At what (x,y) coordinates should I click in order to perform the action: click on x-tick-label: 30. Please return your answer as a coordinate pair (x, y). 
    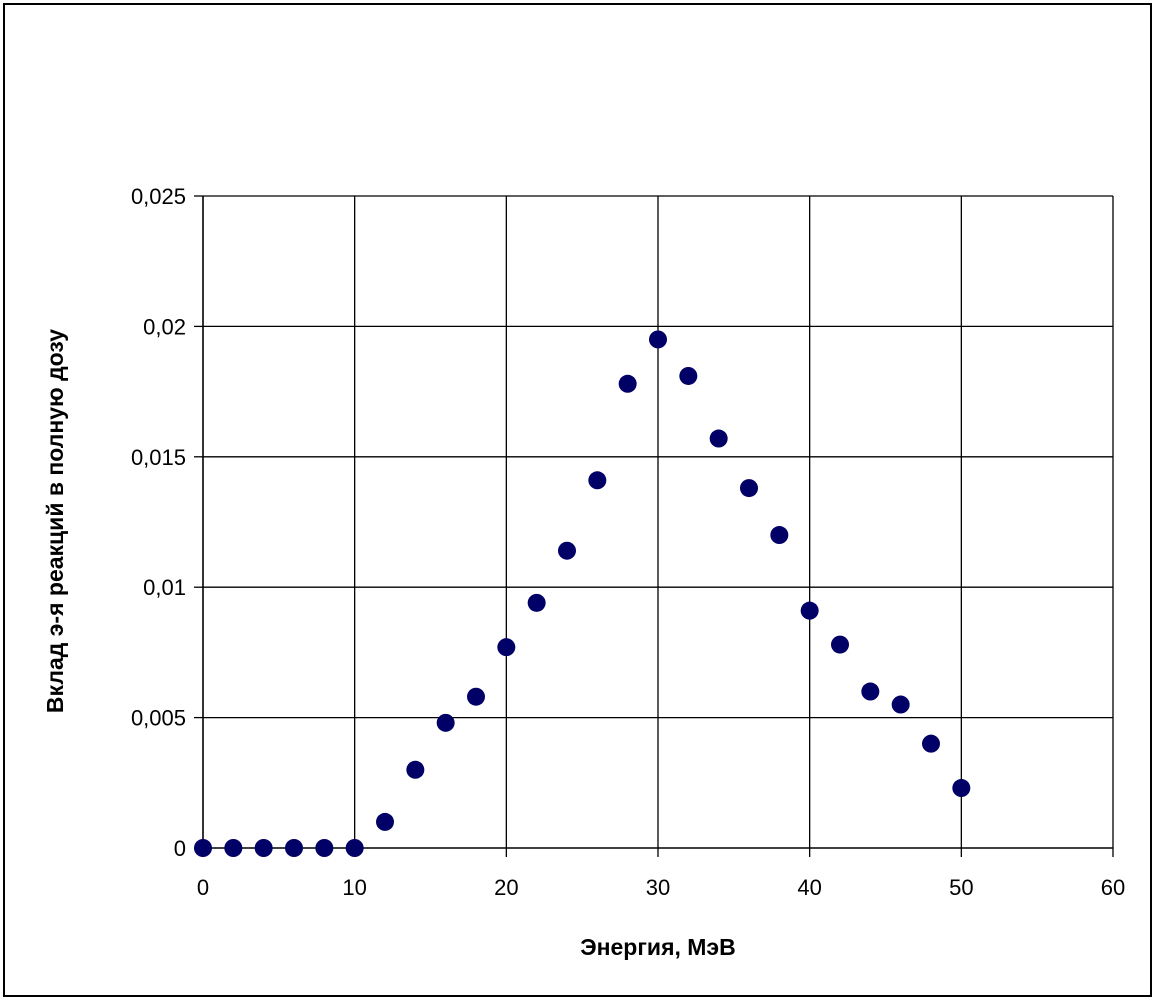
    Looking at the image, I should click on (658, 887).